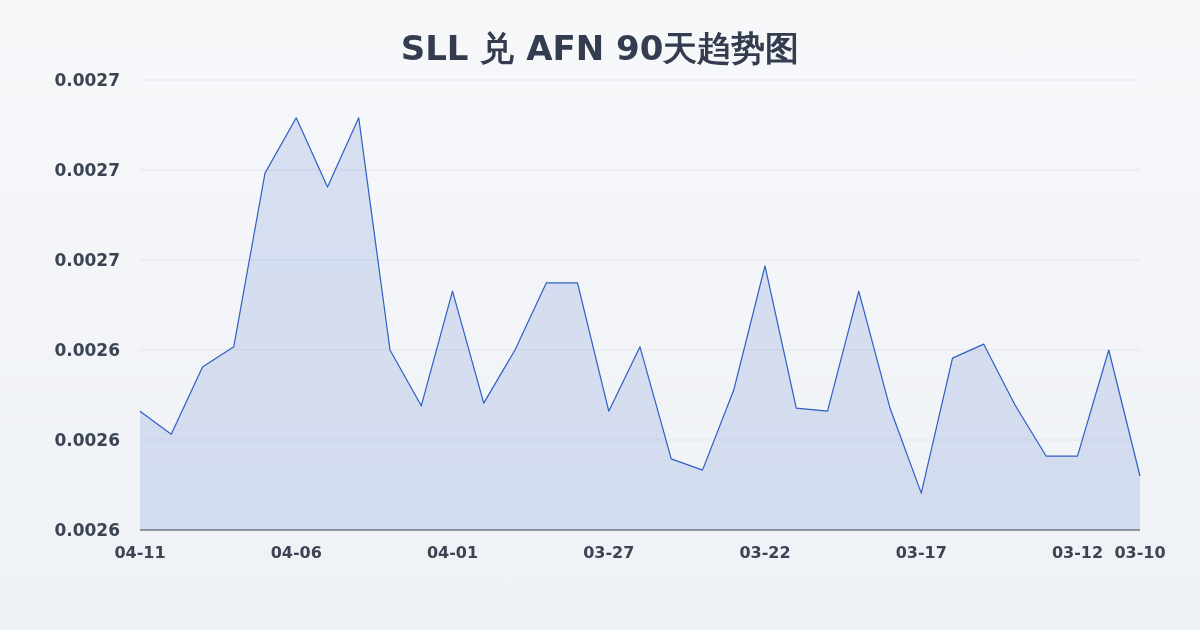 The height and width of the screenshot is (630, 1200). What do you see at coordinates (140, 552) in the screenshot?
I see `x-tick-label: 04-11` at bounding box center [140, 552].